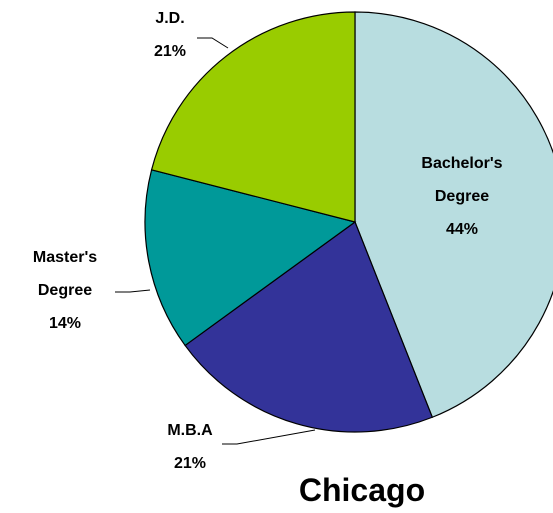  Describe the element at coordinates (170, 18) in the screenshot. I see `category-label: J.D.` at that location.